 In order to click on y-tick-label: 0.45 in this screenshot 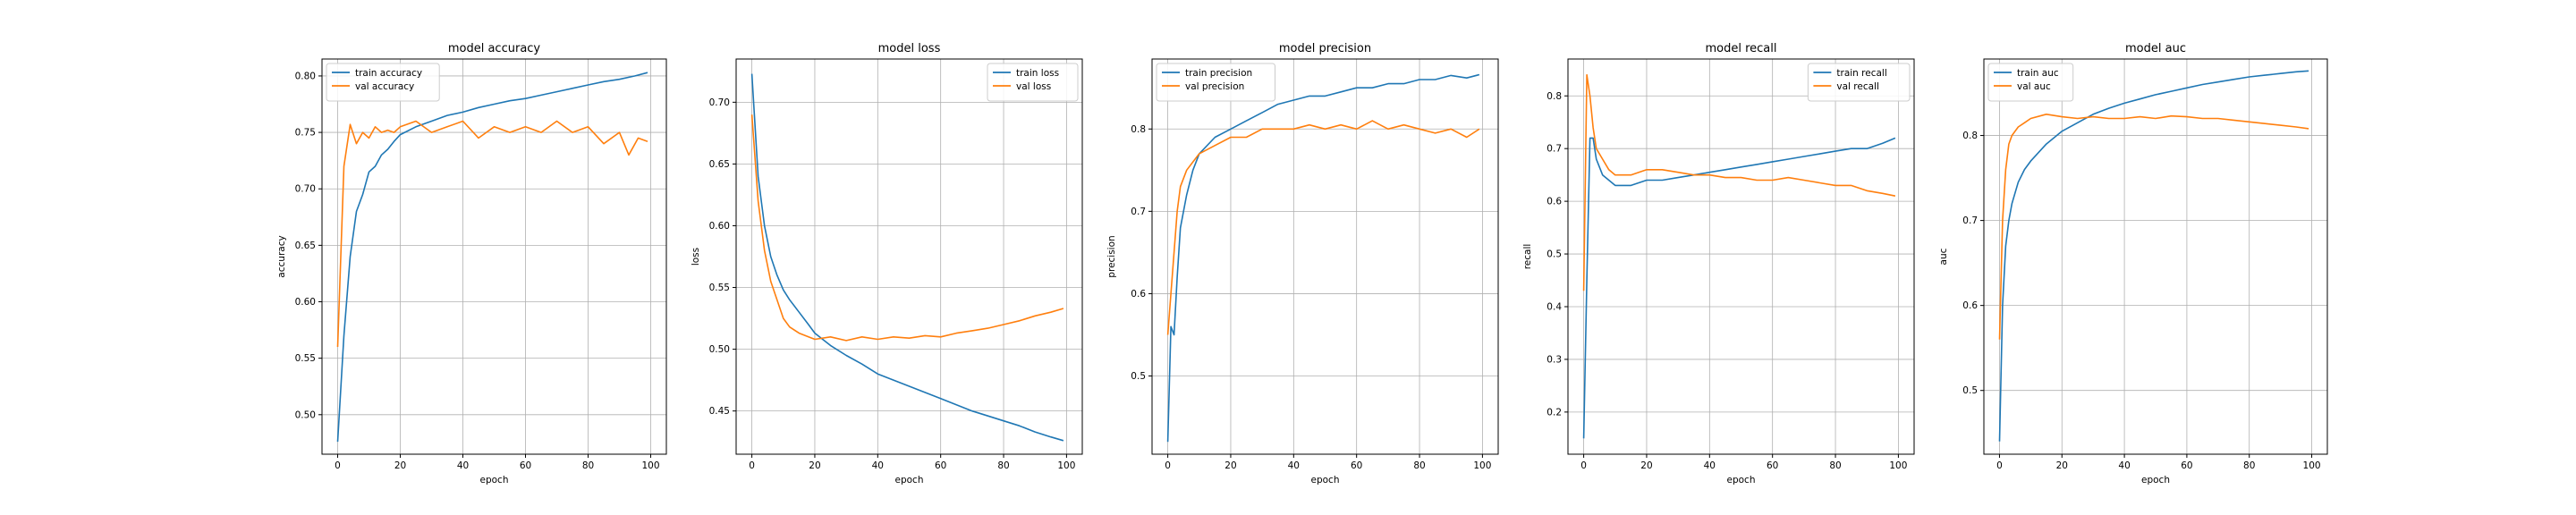, I will do `click(719, 411)`.